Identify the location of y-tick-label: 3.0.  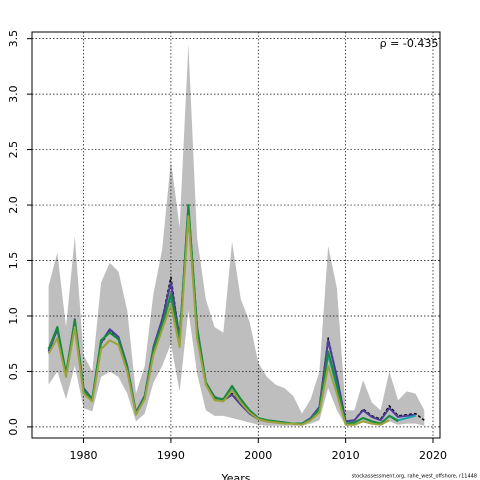
(13, 94).